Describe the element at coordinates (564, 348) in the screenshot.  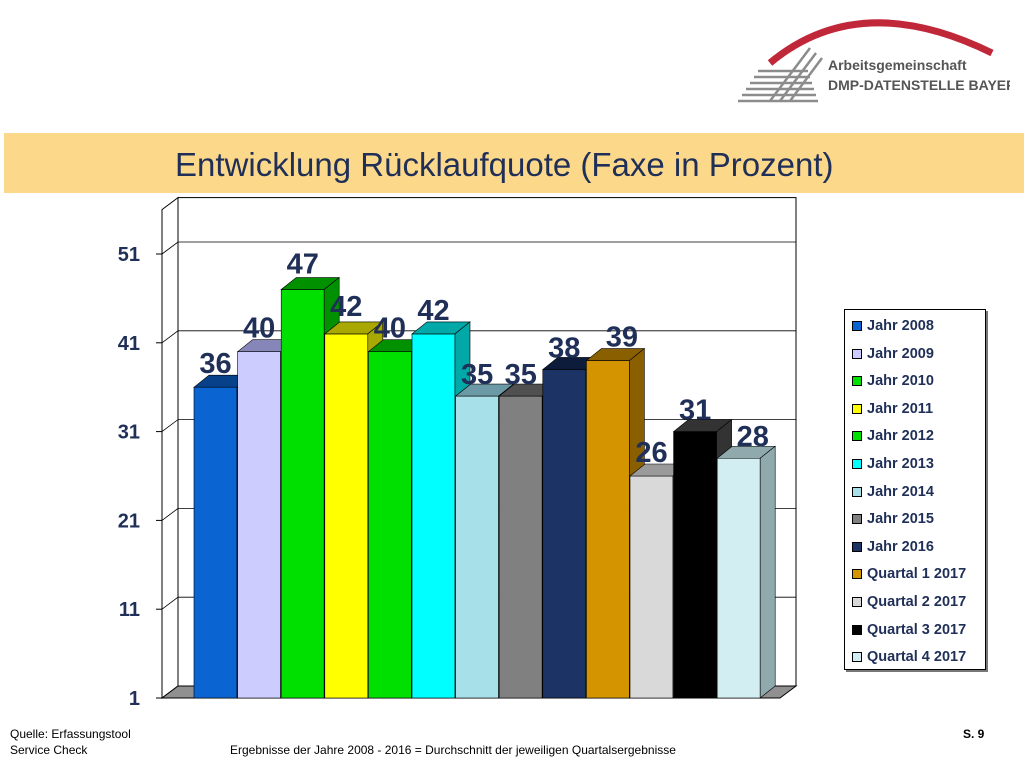
I see `data-label: 38` at that location.